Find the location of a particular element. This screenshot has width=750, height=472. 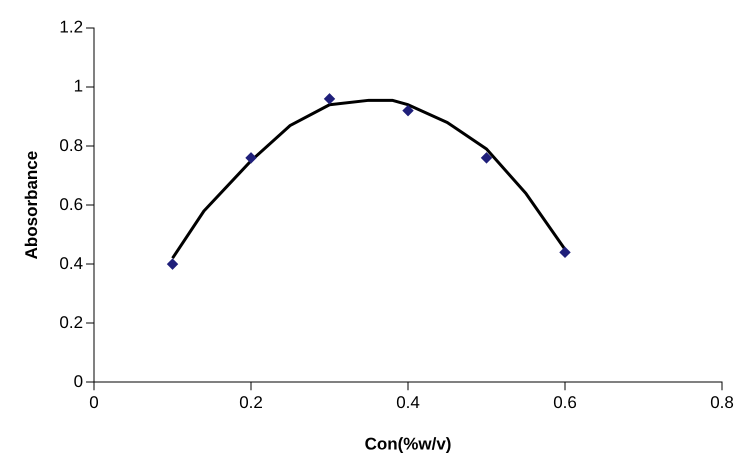

y-tick-label: 0.4 is located at coordinates (71, 263).